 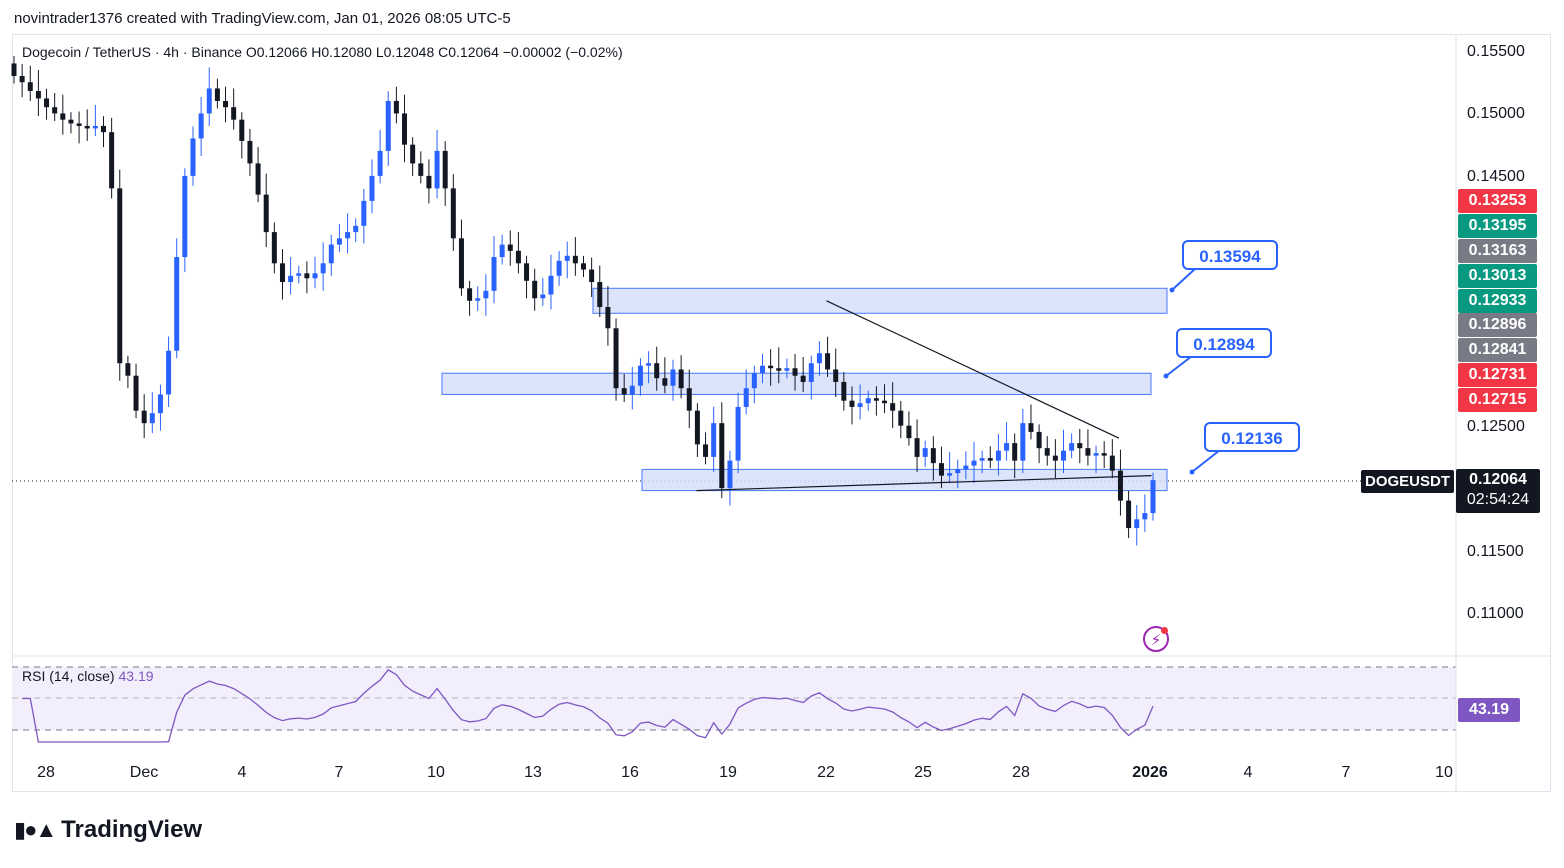 What do you see at coordinates (1497, 201) in the screenshot?
I see `price-tag: 0.13253` at bounding box center [1497, 201].